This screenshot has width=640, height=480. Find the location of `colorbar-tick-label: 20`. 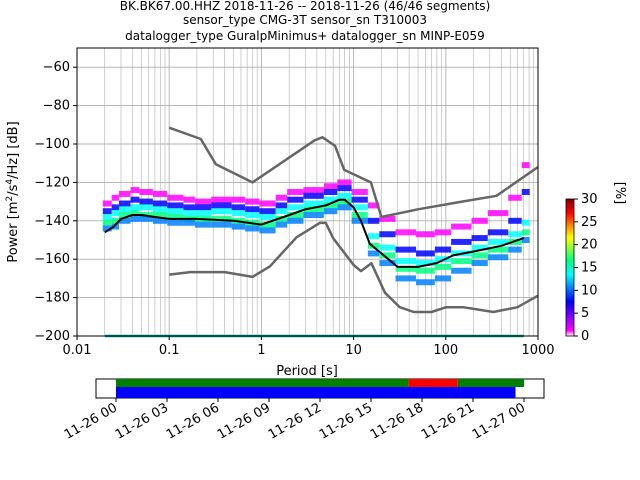

colorbar-tick-label: 20 is located at coordinates (589, 245).